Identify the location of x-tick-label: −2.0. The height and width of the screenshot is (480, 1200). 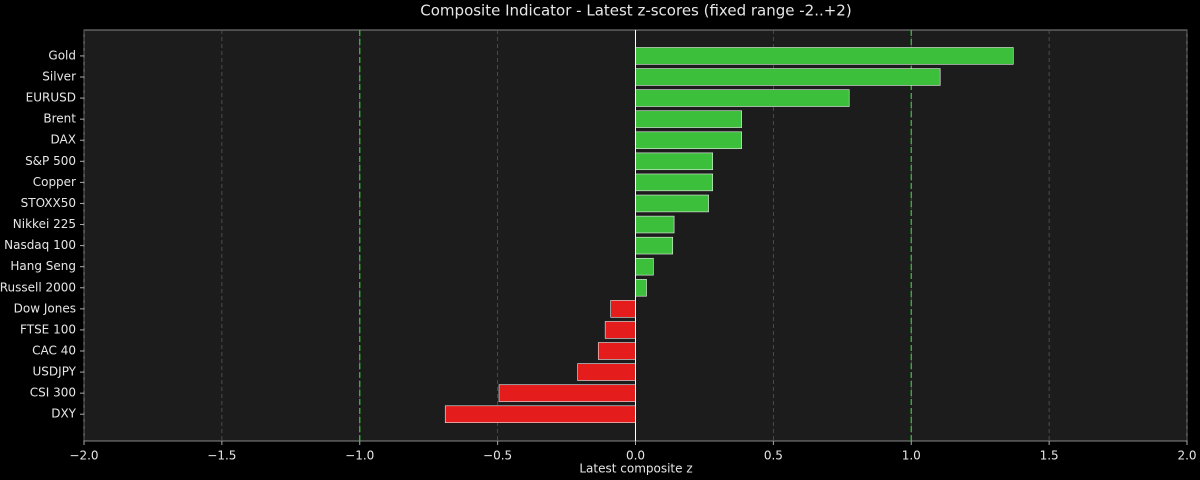
(83, 456).